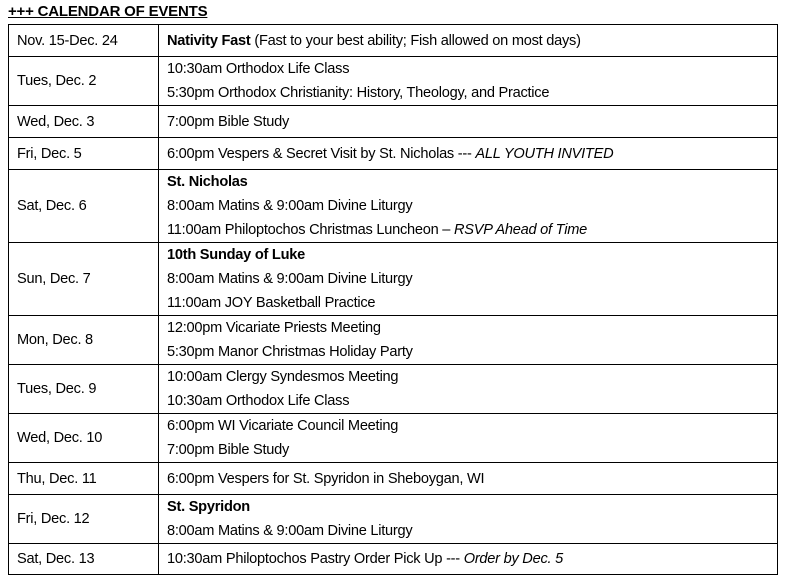 The height and width of the screenshot is (577, 788). Describe the element at coordinates (83, 279) in the screenshot. I see `event-date: Sun, Dec. 7` at that location.